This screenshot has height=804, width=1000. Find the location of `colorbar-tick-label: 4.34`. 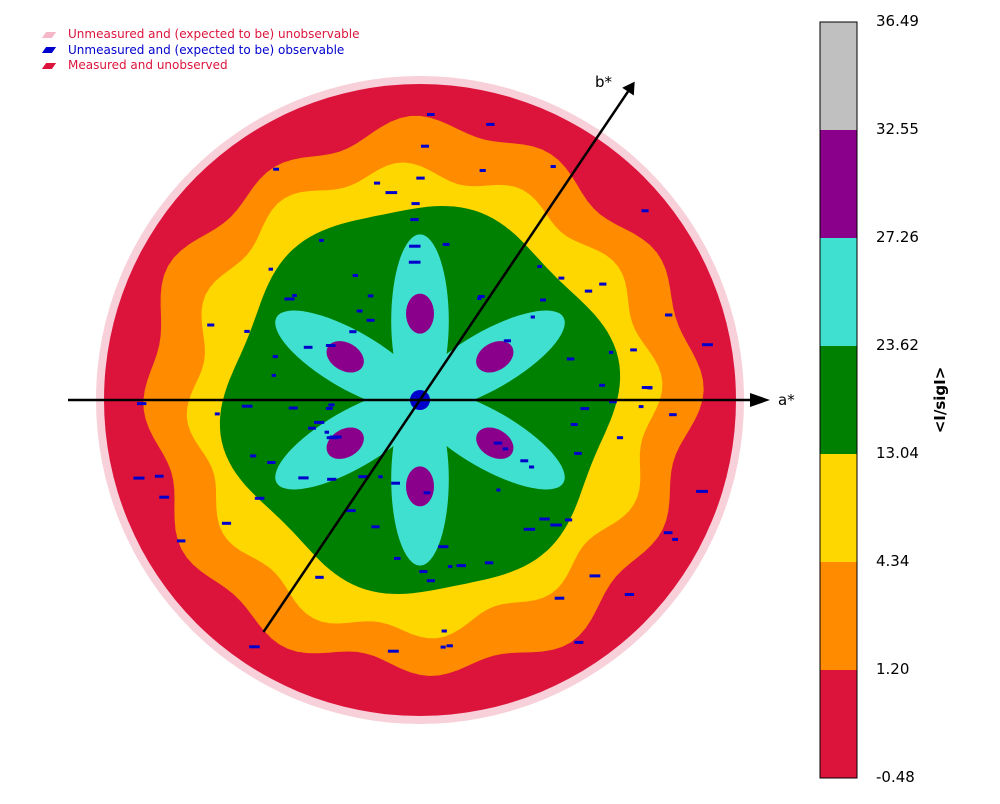

colorbar-tick-label: 4.34 is located at coordinates (893, 561).